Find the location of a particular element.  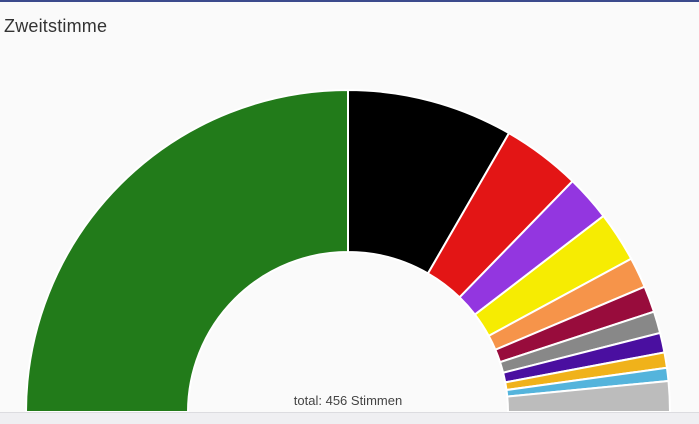

bottom-strip is located at coordinates (349, 418).